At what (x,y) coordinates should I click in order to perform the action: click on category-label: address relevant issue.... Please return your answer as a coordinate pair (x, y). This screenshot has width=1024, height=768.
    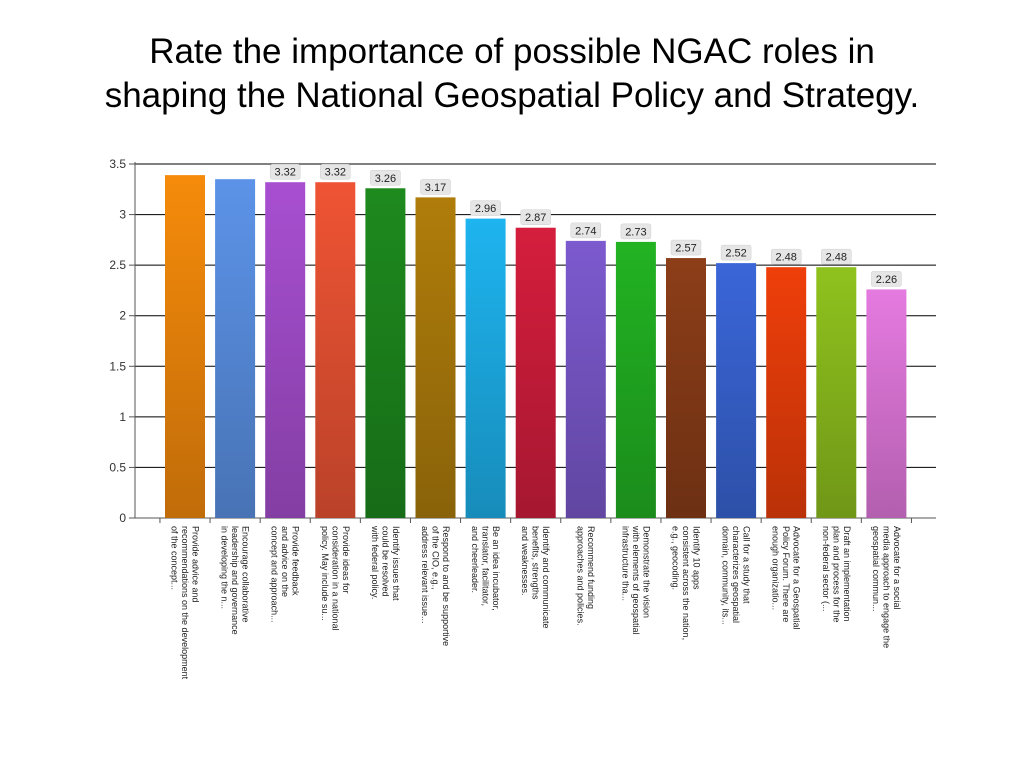
    Looking at the image, I should click on (425, 575).